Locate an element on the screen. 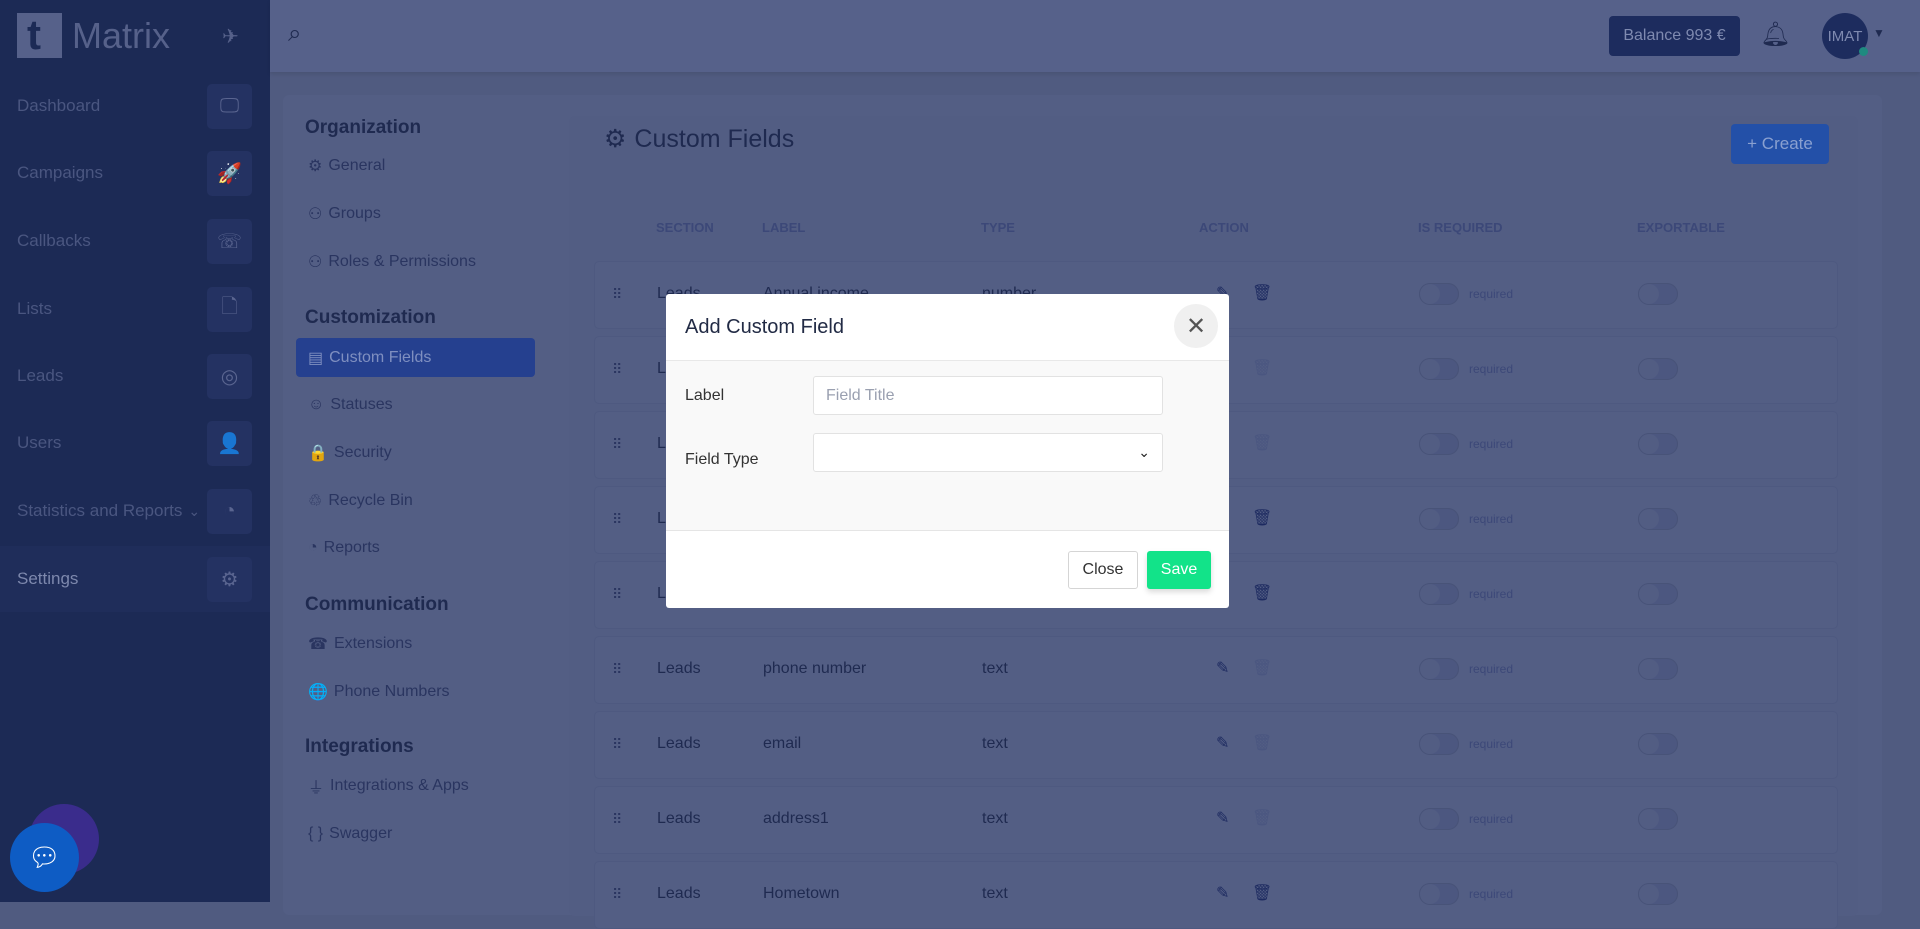  settings-nav-groups: ⚇ Groups is located at coordinates (415, 213).